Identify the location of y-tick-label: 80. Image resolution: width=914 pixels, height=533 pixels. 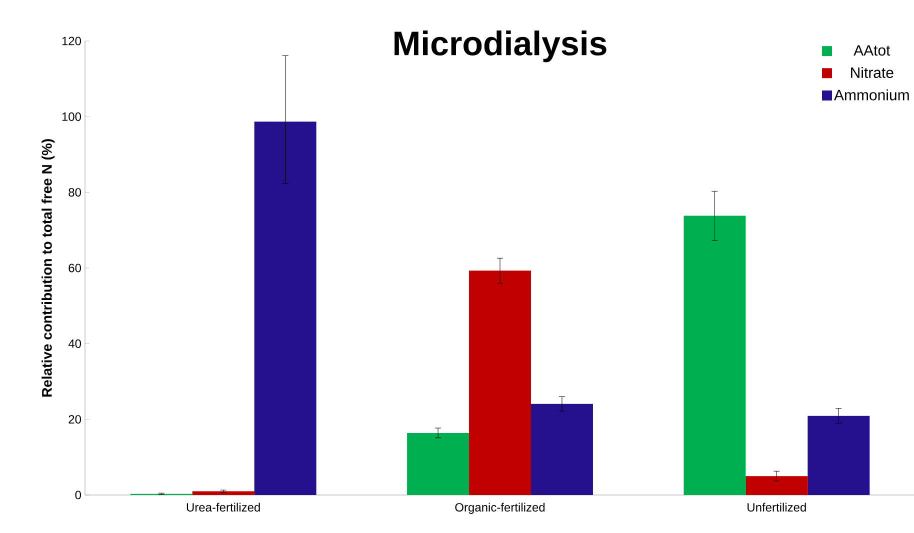
(75, 192).